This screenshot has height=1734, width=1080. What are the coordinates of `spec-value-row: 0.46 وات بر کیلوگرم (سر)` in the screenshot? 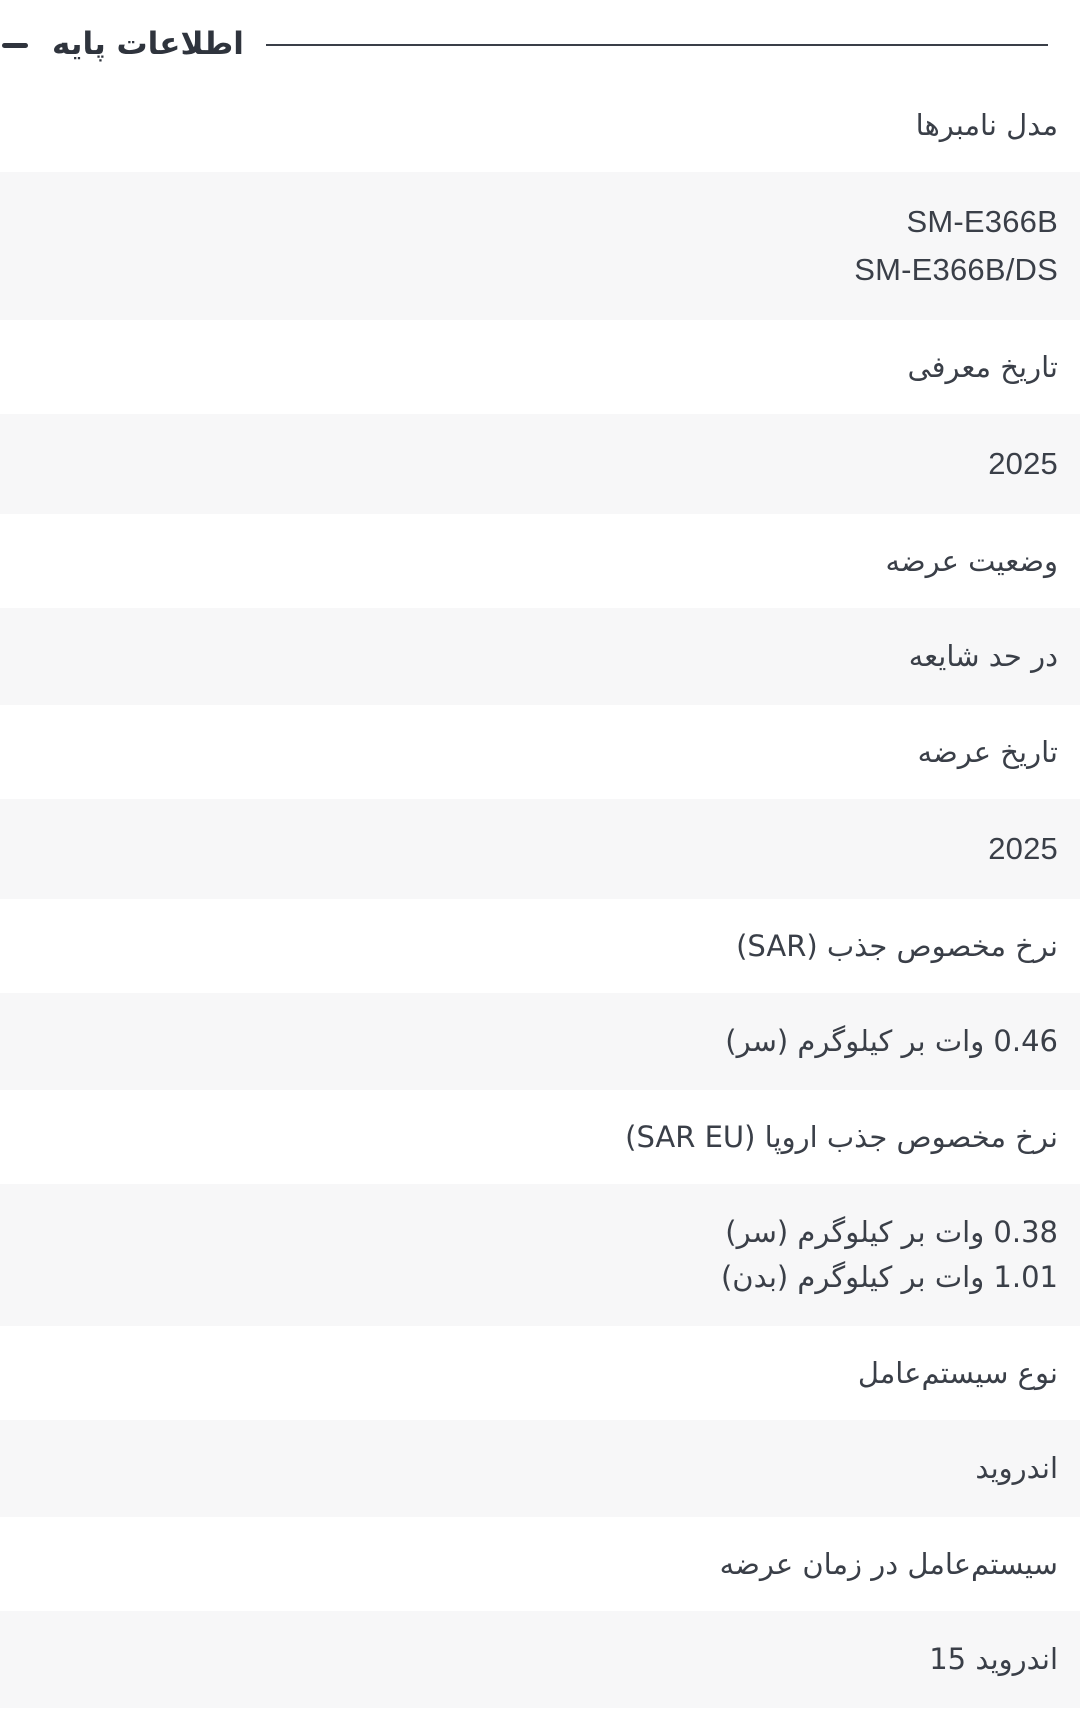 It's located at (540, 1042).